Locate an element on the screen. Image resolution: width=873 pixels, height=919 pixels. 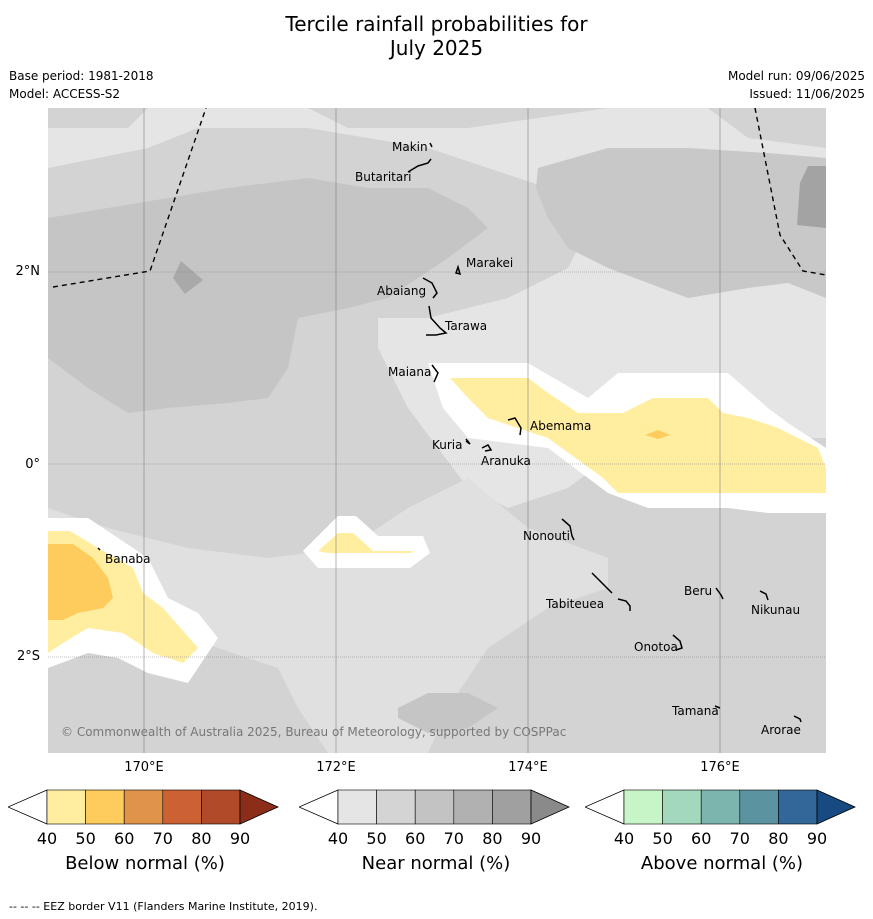
colorbar-below-title: Below normal (%) is located at coordinates (145, 863).